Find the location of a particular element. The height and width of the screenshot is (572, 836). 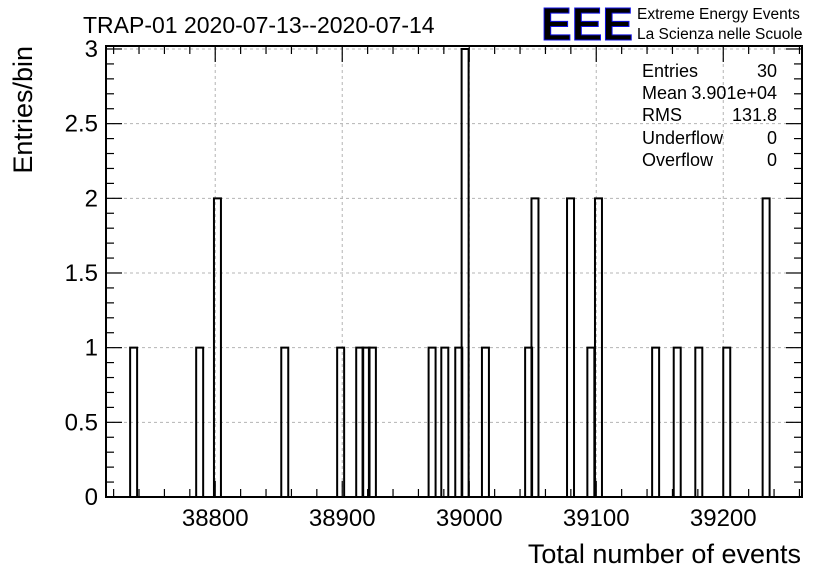

stats-entries-label: Entries is located at coordinates (670, 71).